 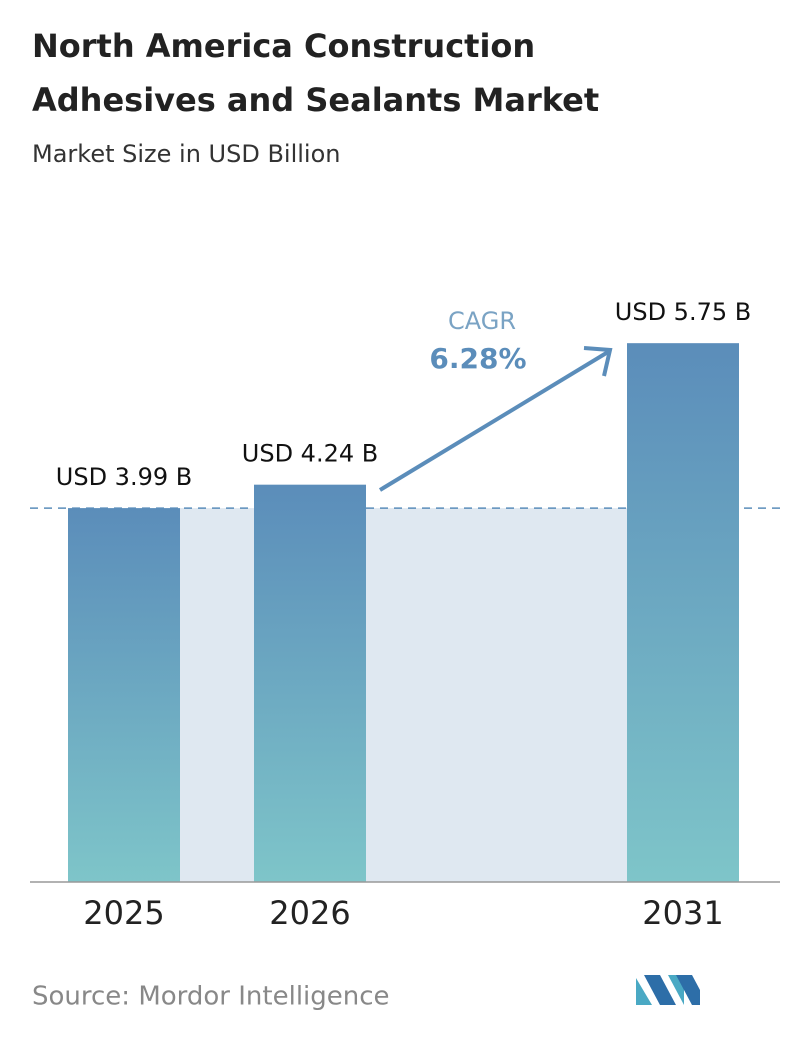 What do you see at coordinates (315, 100) in the screenshot?
I see `chart-title: Adhesives and Sealants Market` at bounding box center [315, 100].